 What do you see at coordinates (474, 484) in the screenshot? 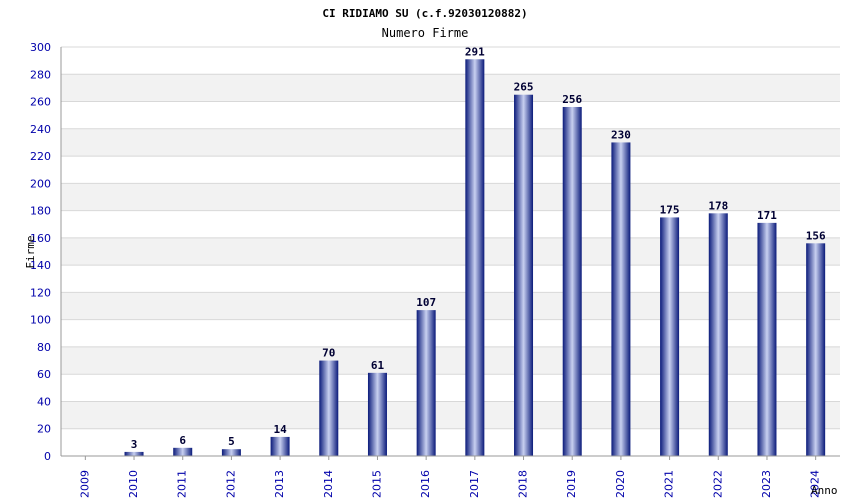
I see `x-tick-label: 2017` at bounding box center [474, 484].